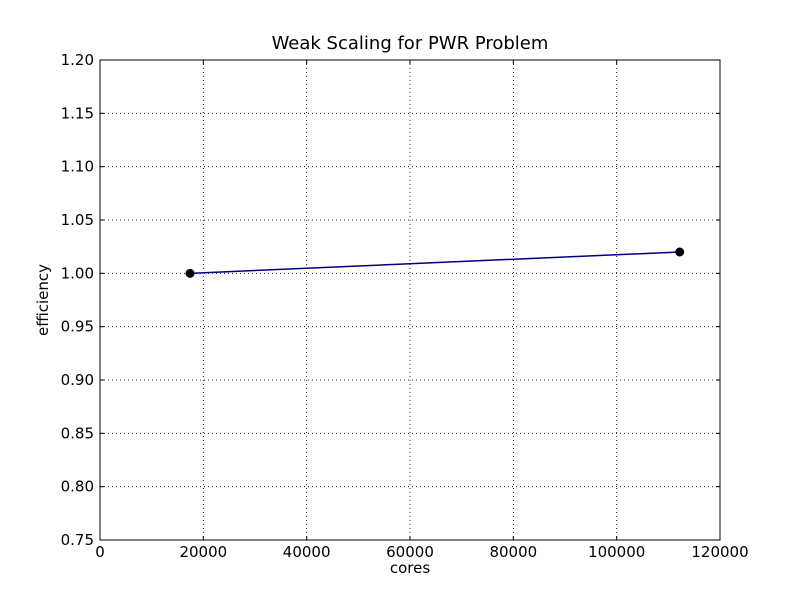 The height and width of the screenshot is (604, 800). What do you see at coordinates (77, 380) in the screenshot?
I see `y-tick-label: 0.90` at bounding box center [77, 380].